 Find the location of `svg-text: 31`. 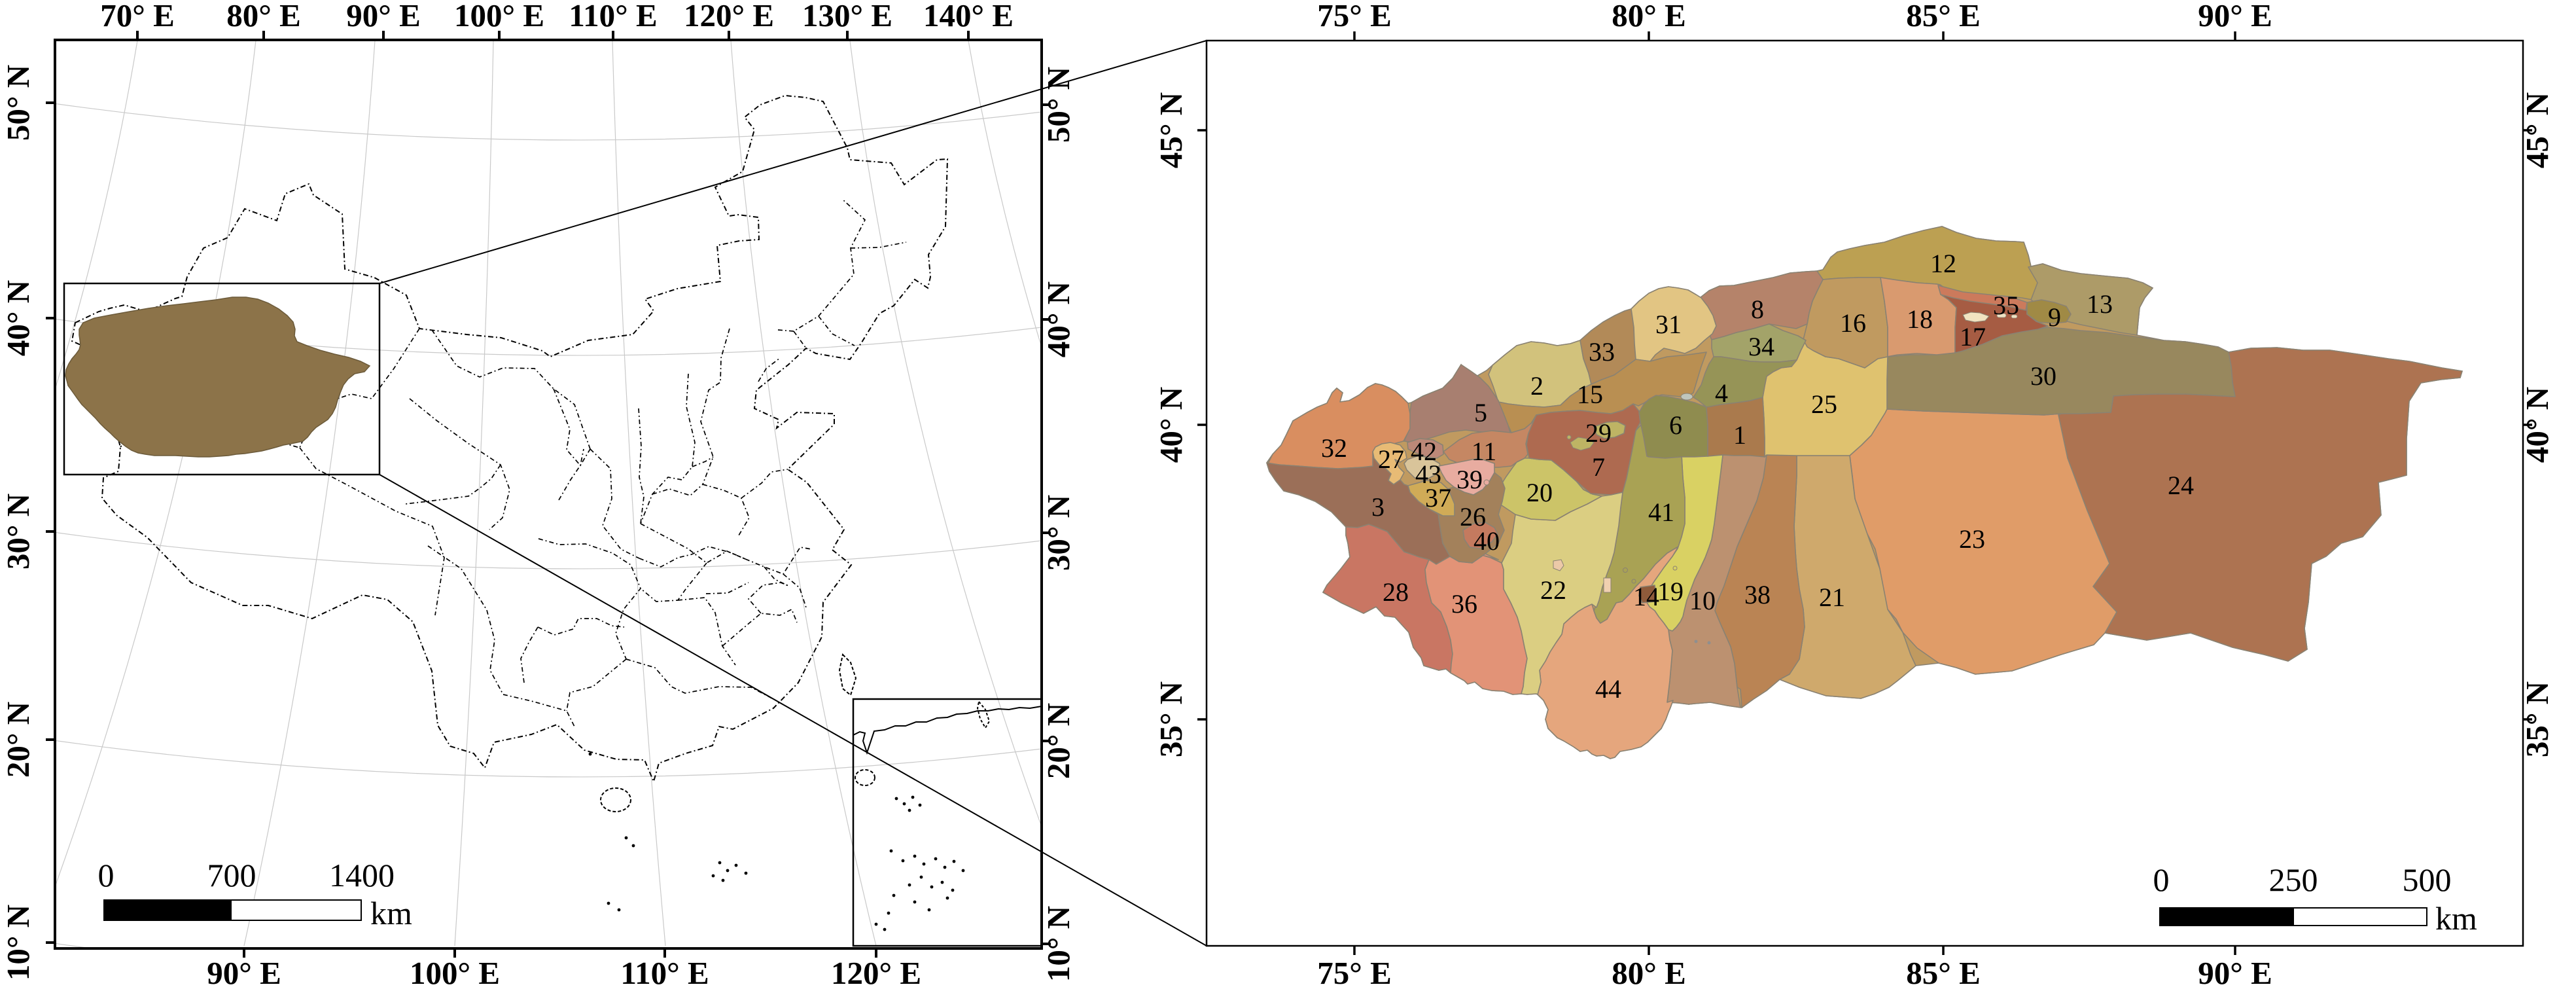

svg-text: 31 is located at coordinates (1669, 324).